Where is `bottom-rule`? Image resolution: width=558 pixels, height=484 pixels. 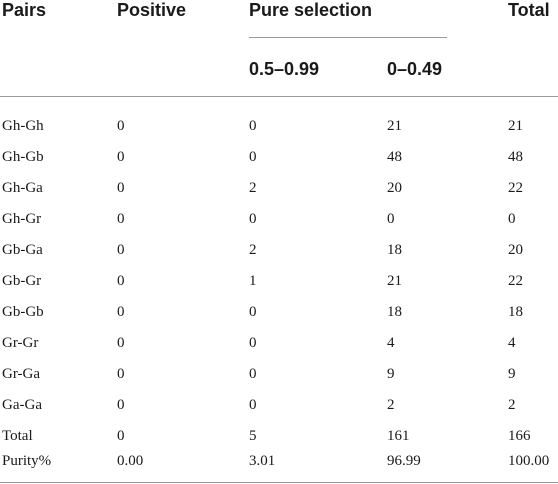
bottom-rule is located at coordinates (279, 482).